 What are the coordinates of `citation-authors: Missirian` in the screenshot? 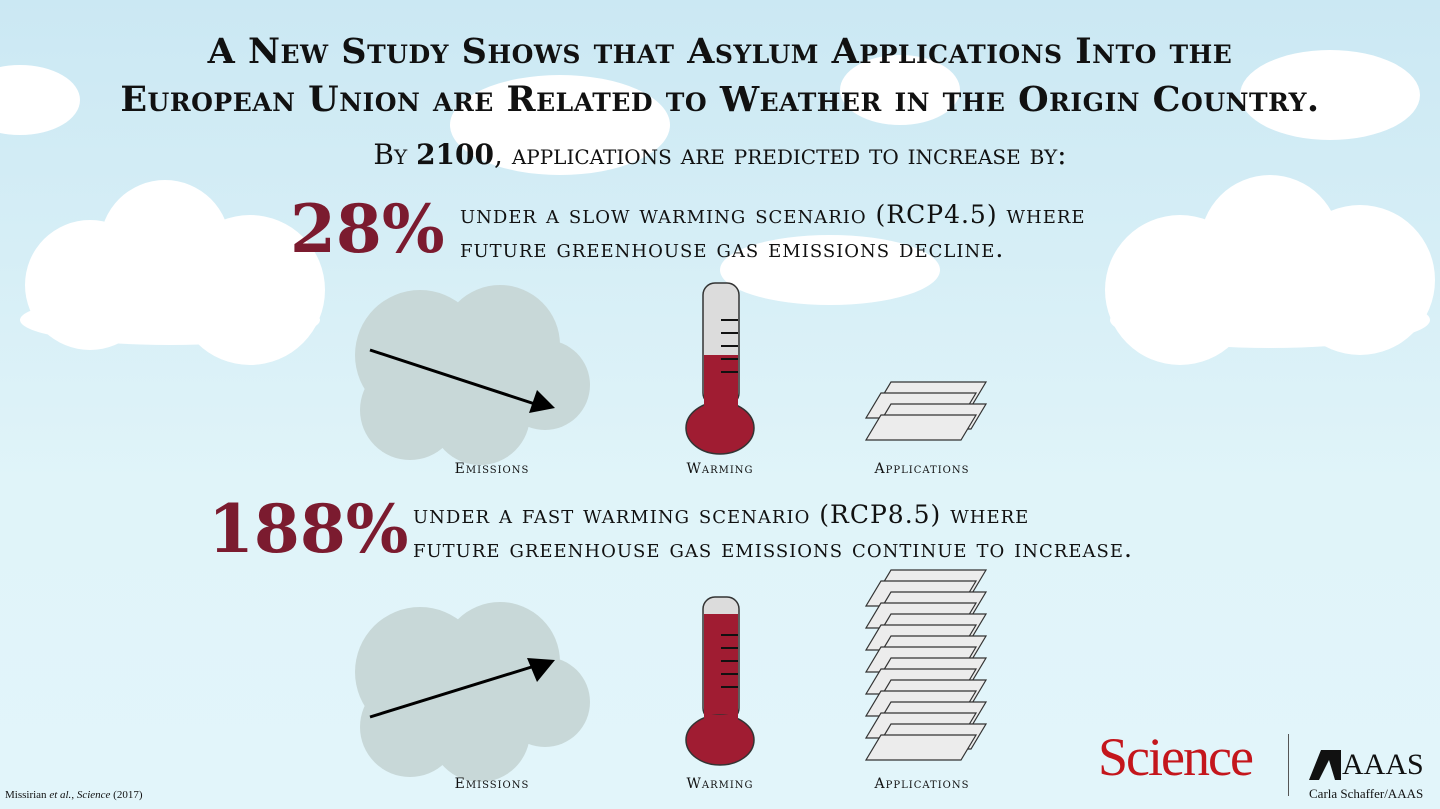 It's located at (27, 795).